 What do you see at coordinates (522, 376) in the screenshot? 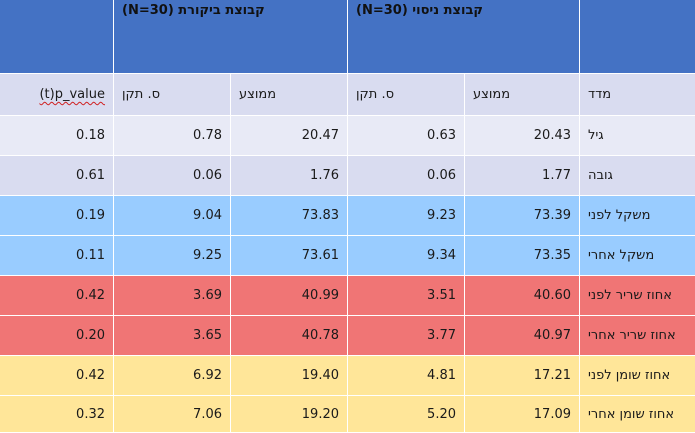
I see `experiment-mean-cell: 17.21` at bounding box center [522, 376].